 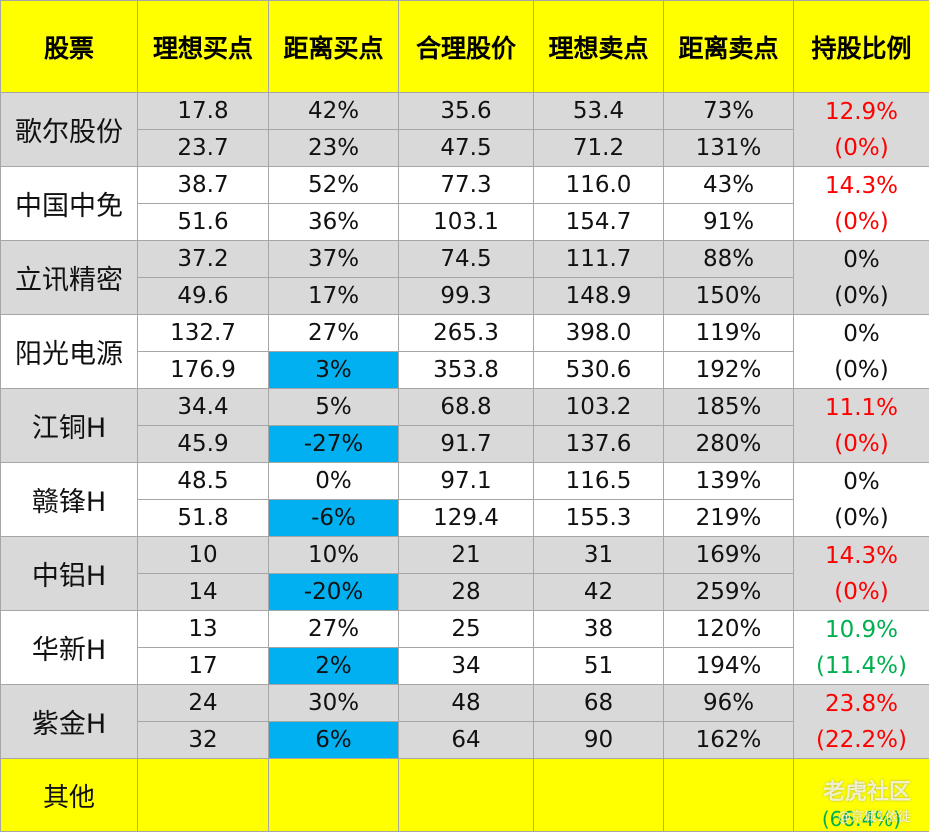 I want to click on ideal-buy-cell: 32, so click(x=203, y=740).